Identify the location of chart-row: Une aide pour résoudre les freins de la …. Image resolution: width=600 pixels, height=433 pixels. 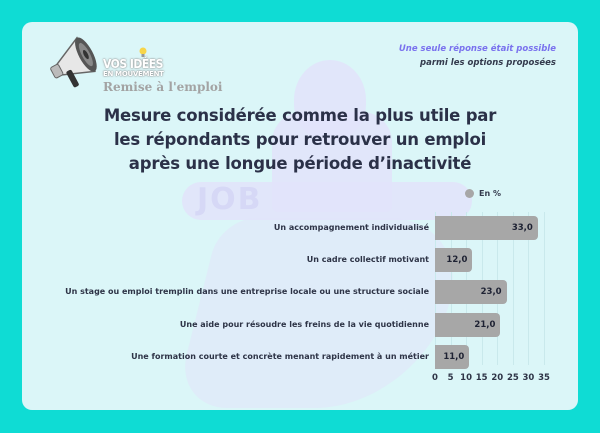
(300, 324).